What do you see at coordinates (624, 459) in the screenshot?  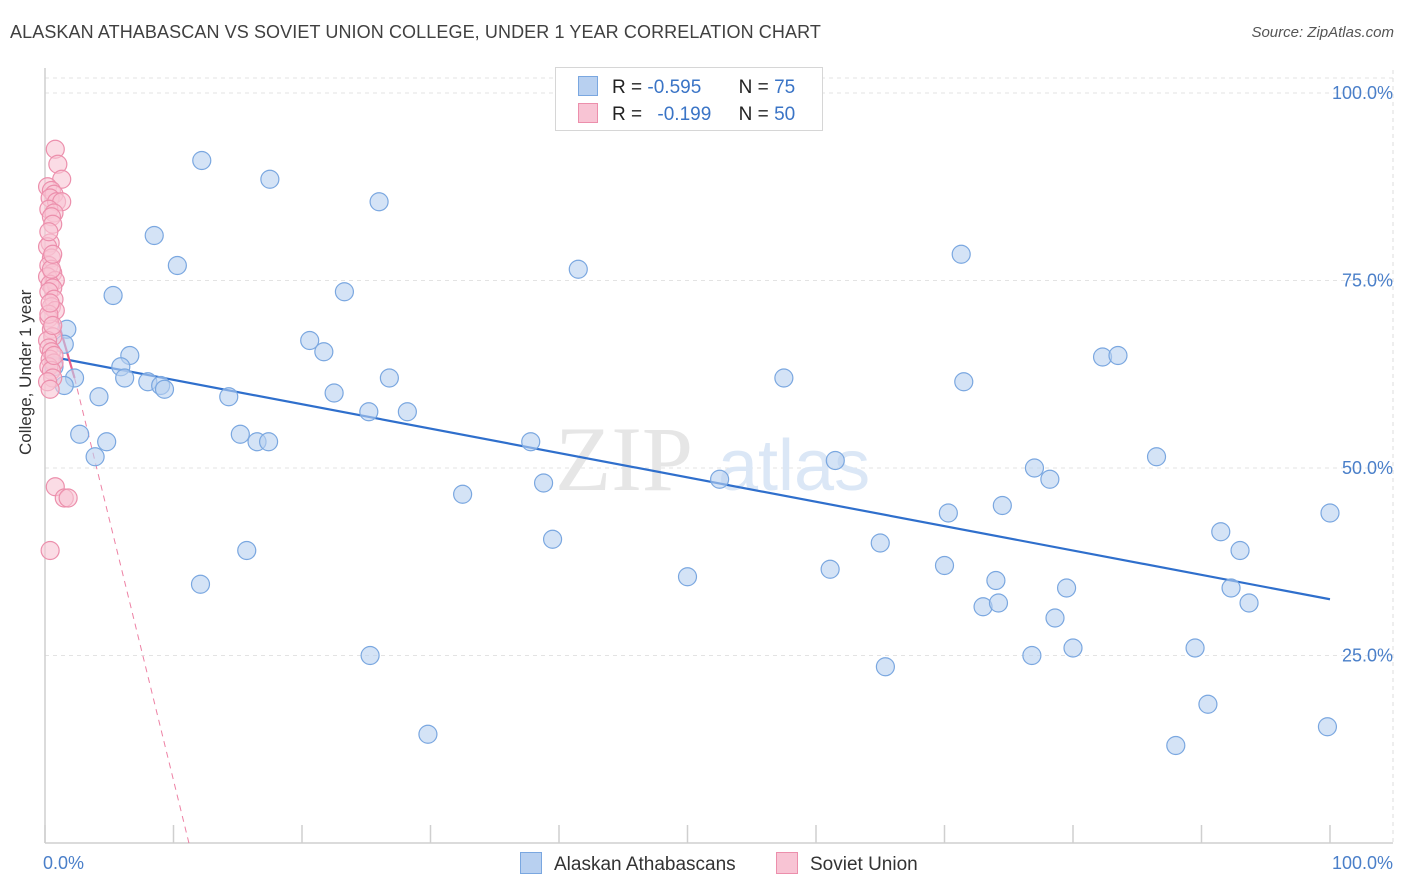 I see `watermark-zip: ZIP` at bounding box center [624, 459].